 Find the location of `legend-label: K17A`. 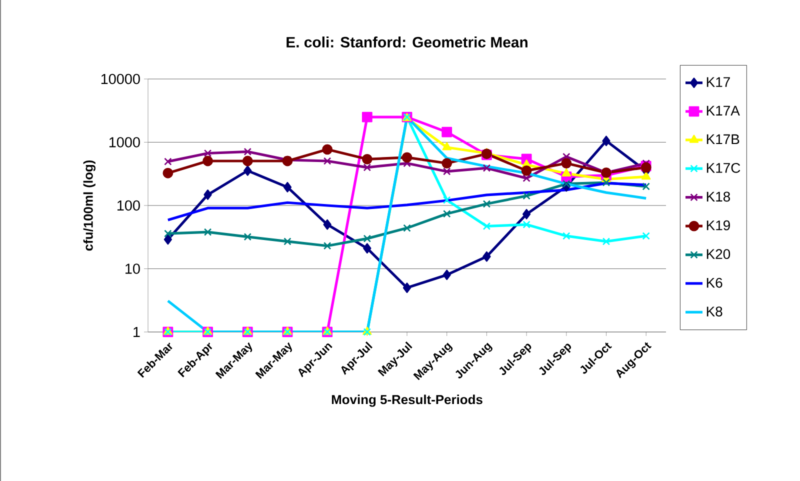

legend-label: K17A is located at coordinates (723, 111).